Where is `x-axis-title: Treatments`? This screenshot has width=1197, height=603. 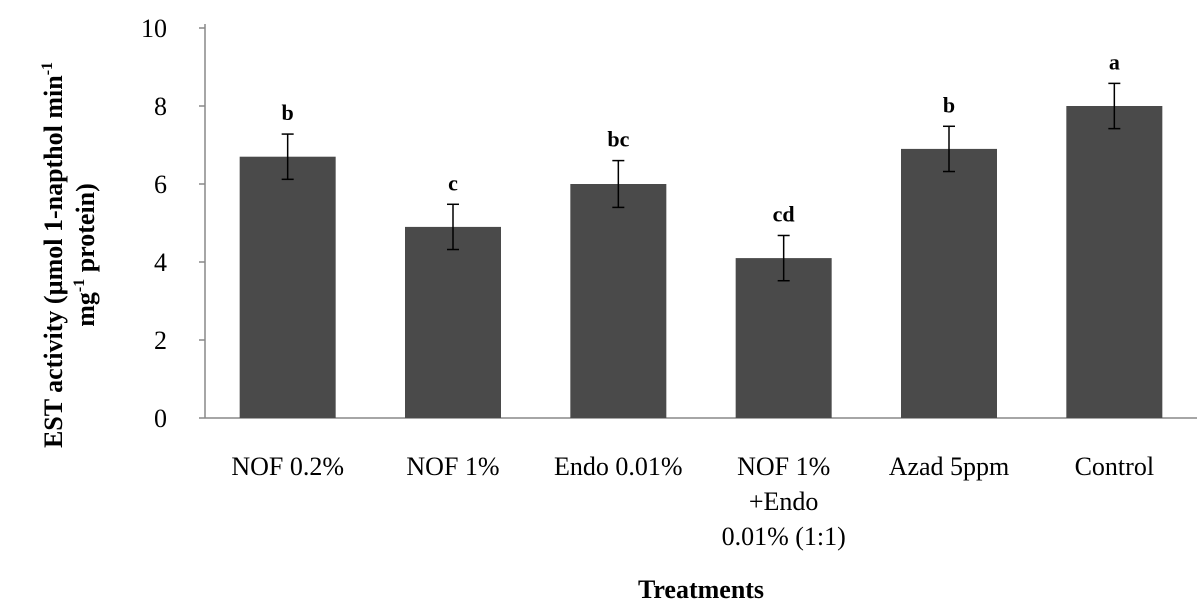
x-axis-title: Treatments is located at coordinates (701, 589).